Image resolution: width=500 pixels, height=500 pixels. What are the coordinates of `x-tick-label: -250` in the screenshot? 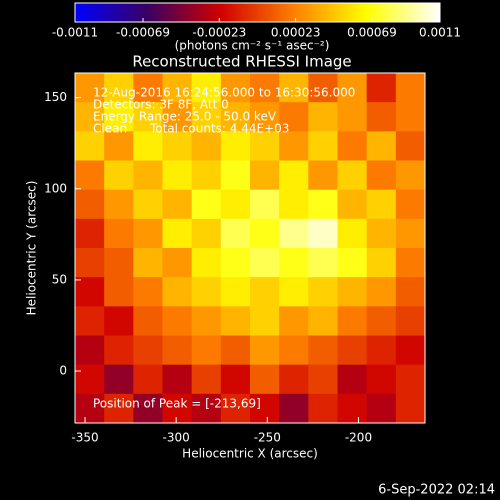 It's located at (267, 438).